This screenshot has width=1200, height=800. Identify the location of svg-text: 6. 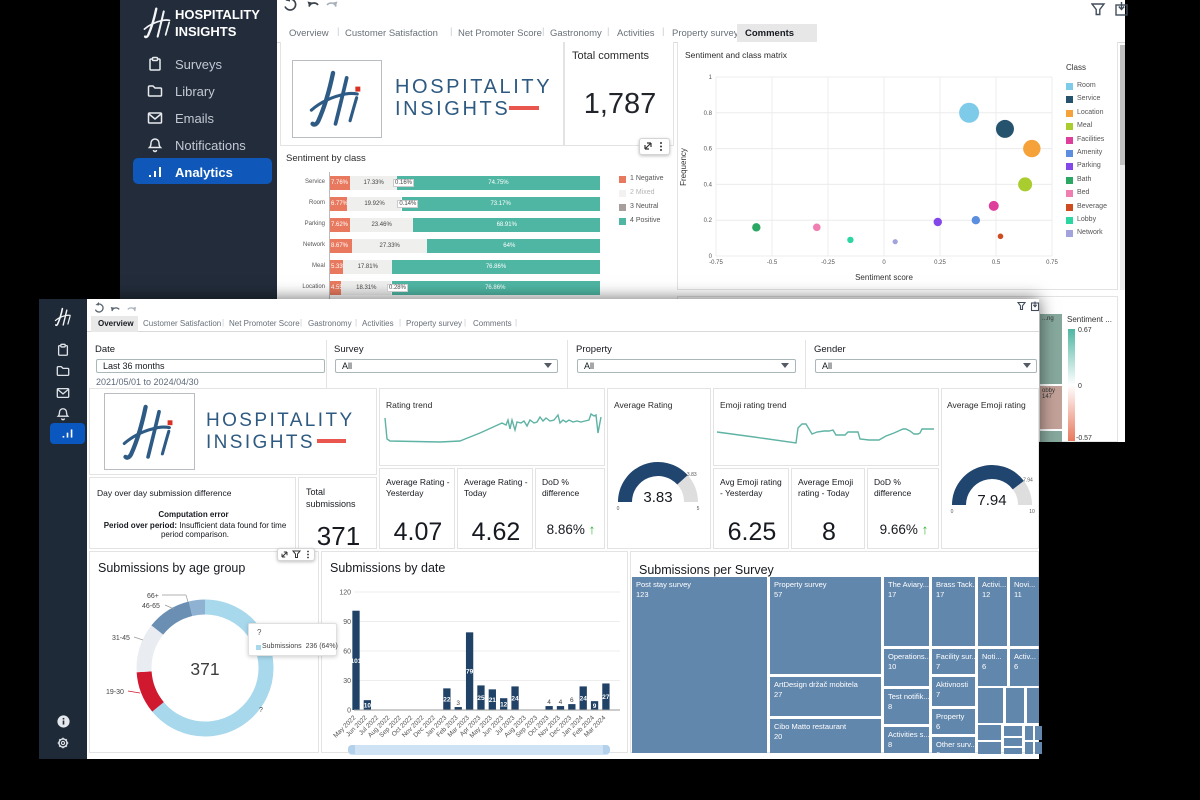
(572, 700).